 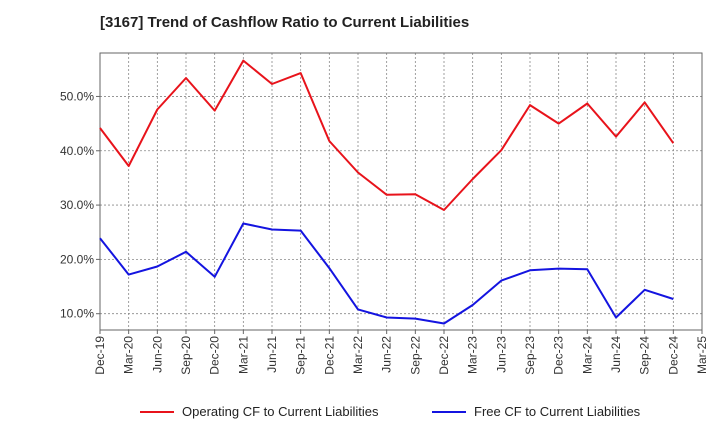 What do you see at coordinates (272, 354) in the screenshot?
I see `x-tick-label: Jun-21` at bounding box center [272, 354].